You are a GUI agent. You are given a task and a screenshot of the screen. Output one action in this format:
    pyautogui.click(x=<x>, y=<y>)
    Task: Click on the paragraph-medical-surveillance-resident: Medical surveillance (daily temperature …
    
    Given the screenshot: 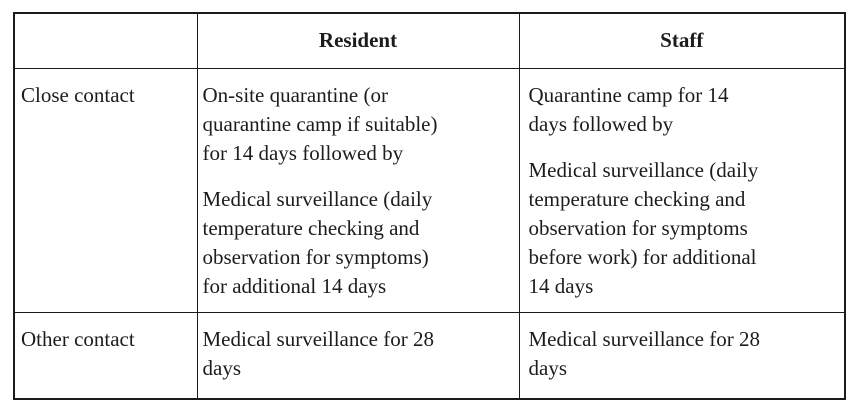 What is the action you would take?
    pyautogui.click(x=317, y=242)
    